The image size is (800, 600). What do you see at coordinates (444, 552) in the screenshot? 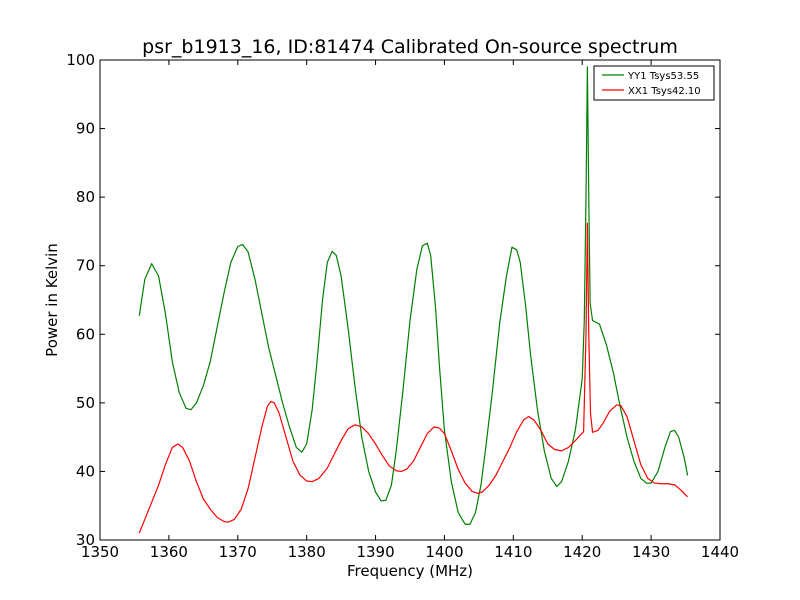
I see `x-tick-label: 1400` at bounding box center [444, 552].